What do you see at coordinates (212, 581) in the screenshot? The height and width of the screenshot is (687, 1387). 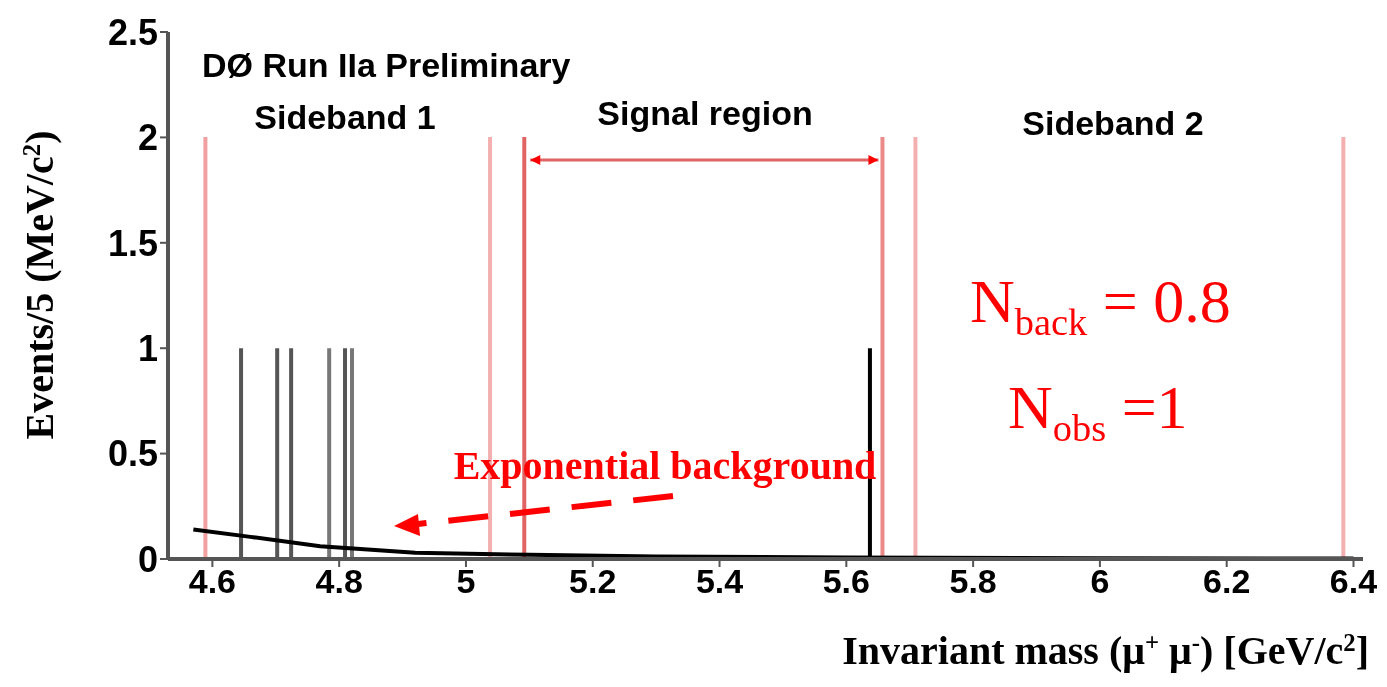 I see `x-tick-label: 4.6` at bounding box center [212, 581].